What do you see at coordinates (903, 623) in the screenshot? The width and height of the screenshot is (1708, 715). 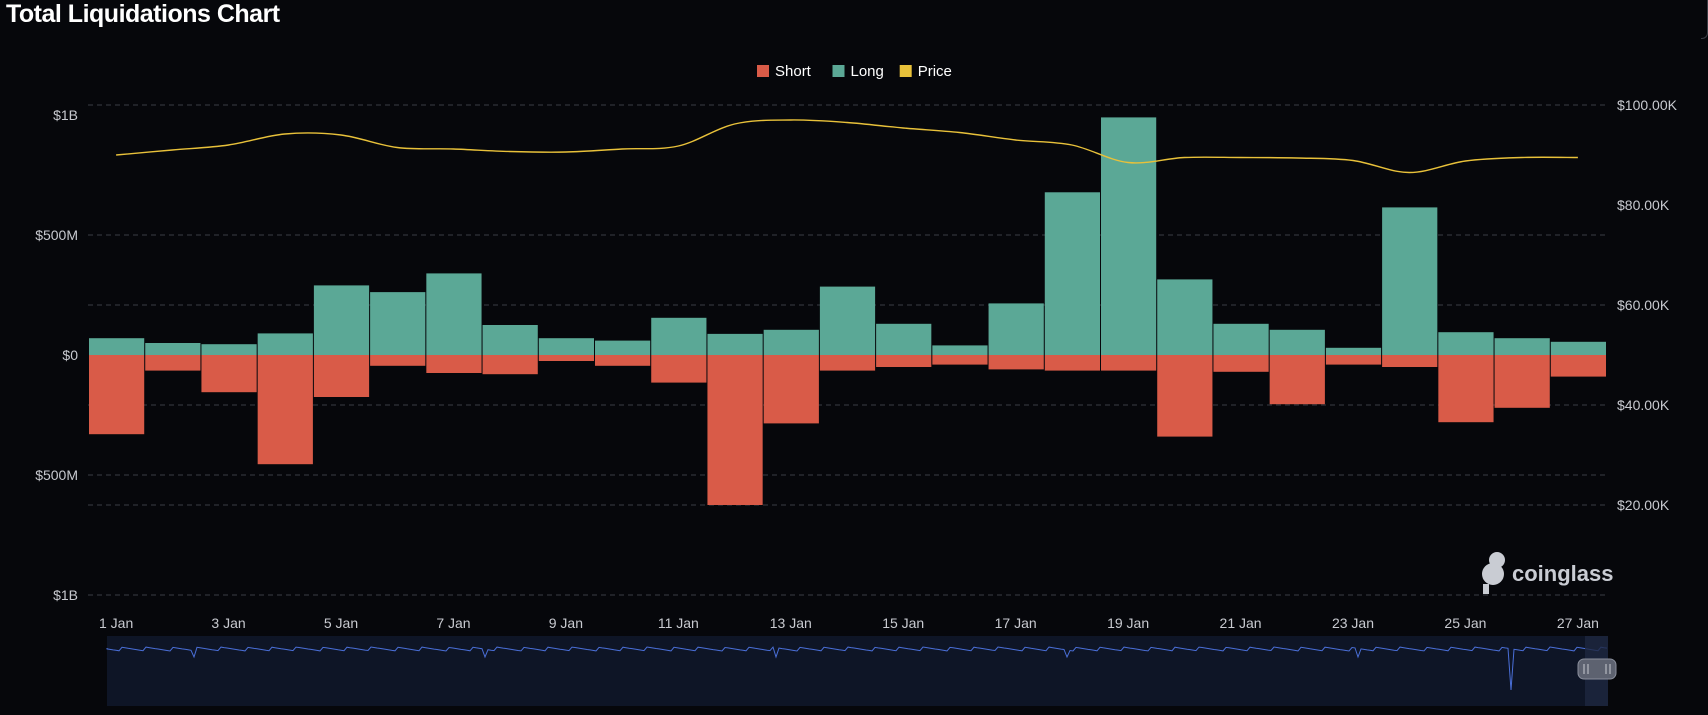 I see `x-tick-label: 15 Jan` at bounding box center [903, 623].